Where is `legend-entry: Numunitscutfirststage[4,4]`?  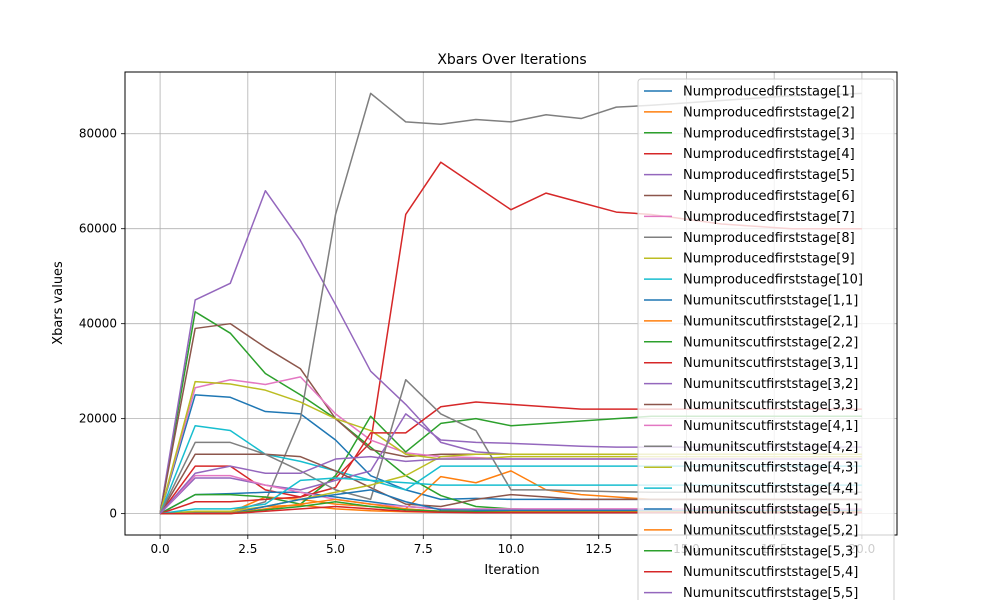
legend-entry: Numunitscutfirststage[4,4] is located at coordinates (770, 489).